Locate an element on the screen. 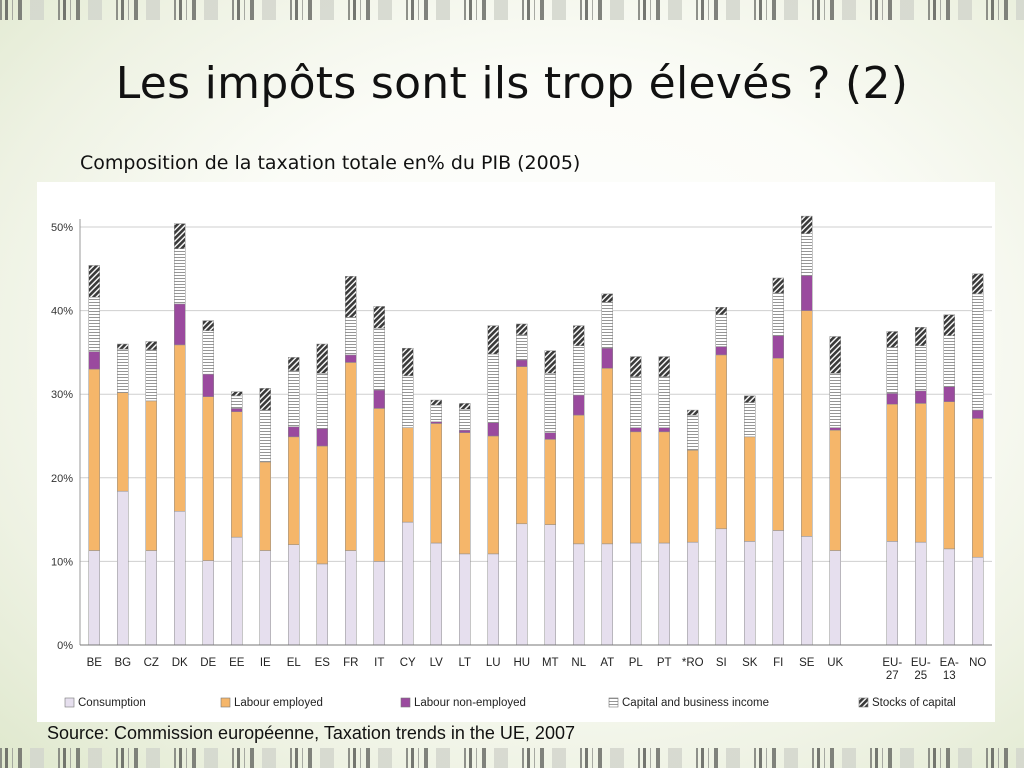  bar-segment-no-capital-and-business-income is located at coordinates (978, 352).